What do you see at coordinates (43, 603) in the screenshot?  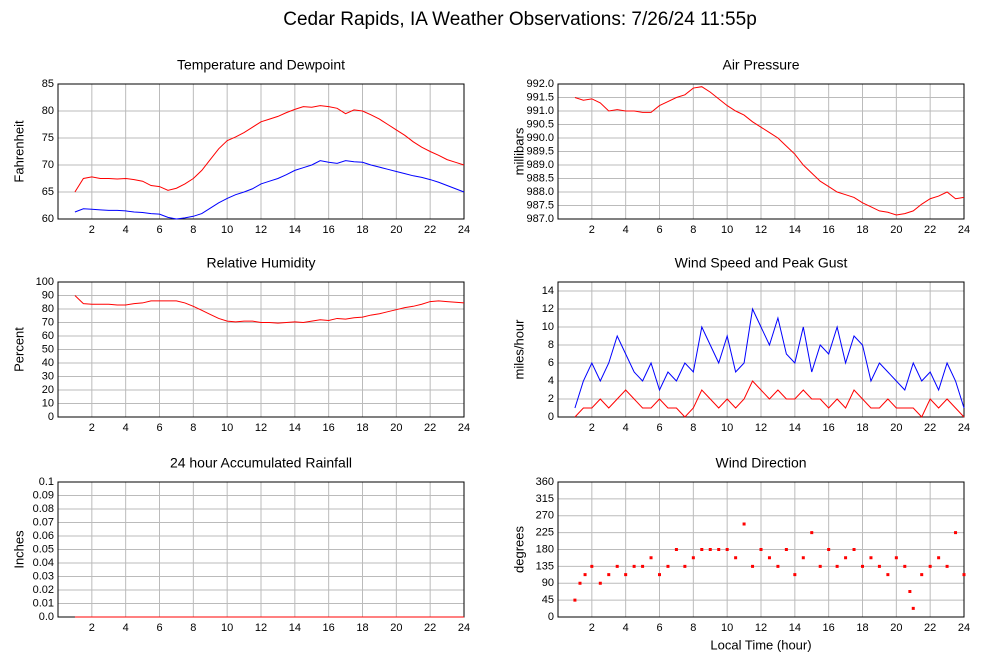 I see `y-tick-label: 0.01` at bounding box center [43, 603].